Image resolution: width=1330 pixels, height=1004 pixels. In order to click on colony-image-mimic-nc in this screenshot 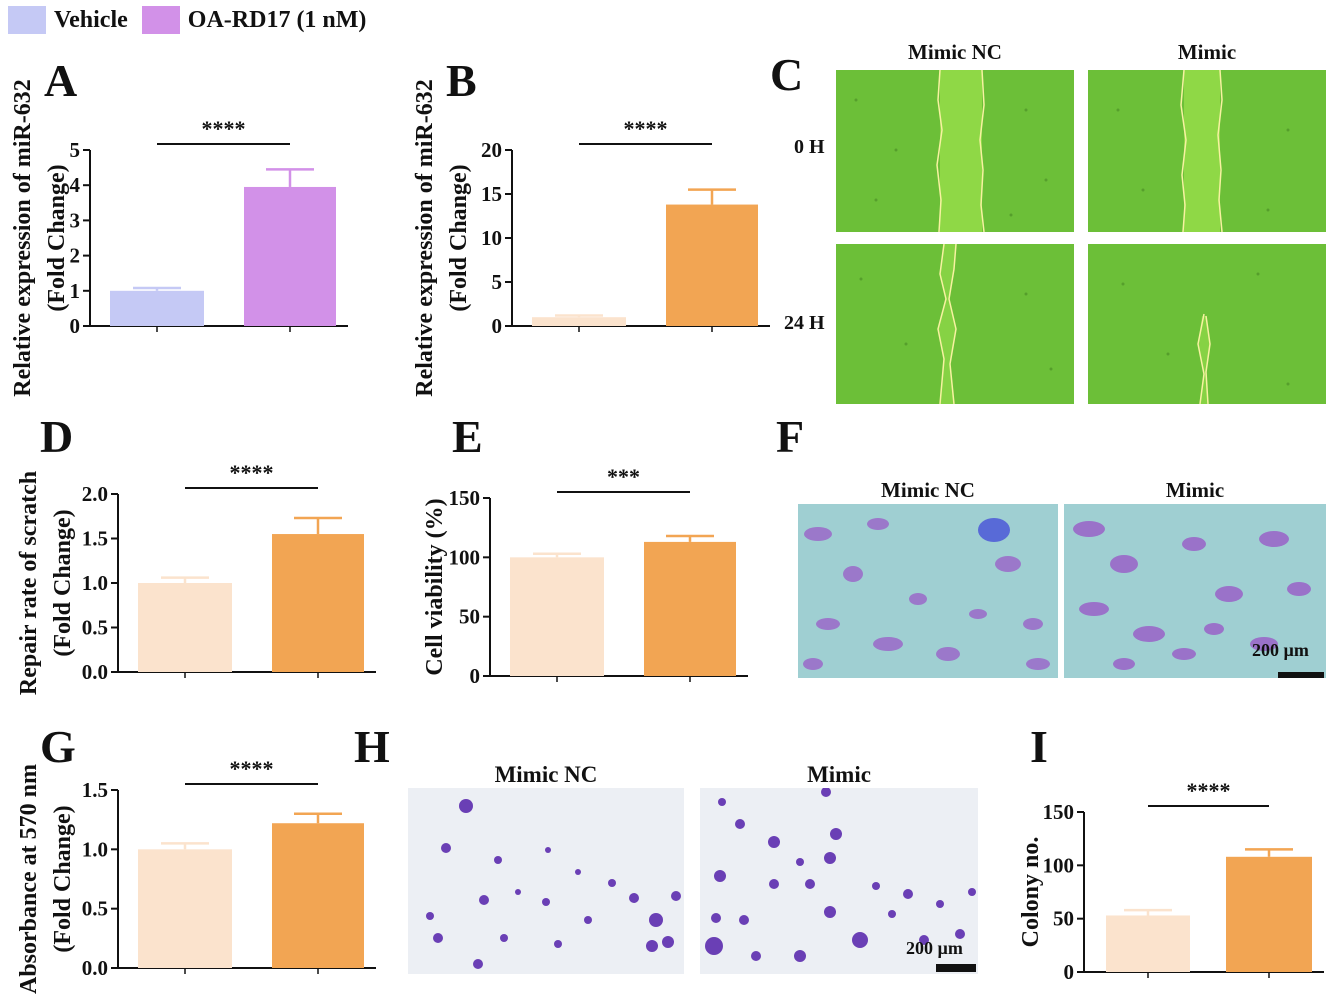, I will do `click(546, 881)`.